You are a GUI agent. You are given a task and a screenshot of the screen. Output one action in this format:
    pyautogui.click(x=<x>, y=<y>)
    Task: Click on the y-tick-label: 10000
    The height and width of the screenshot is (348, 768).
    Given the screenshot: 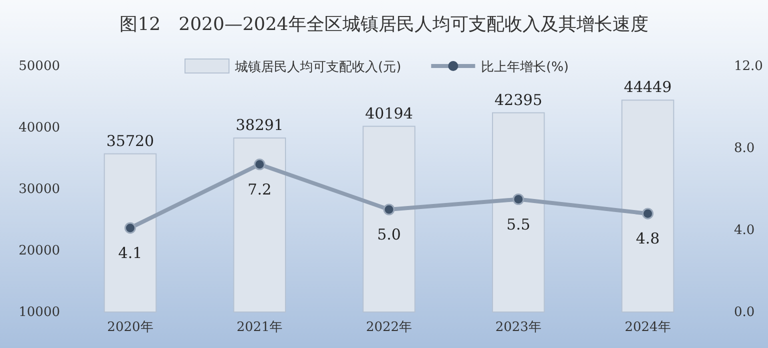 What is the action you would take?
    pyautogui.click(x=39, y=312)
    